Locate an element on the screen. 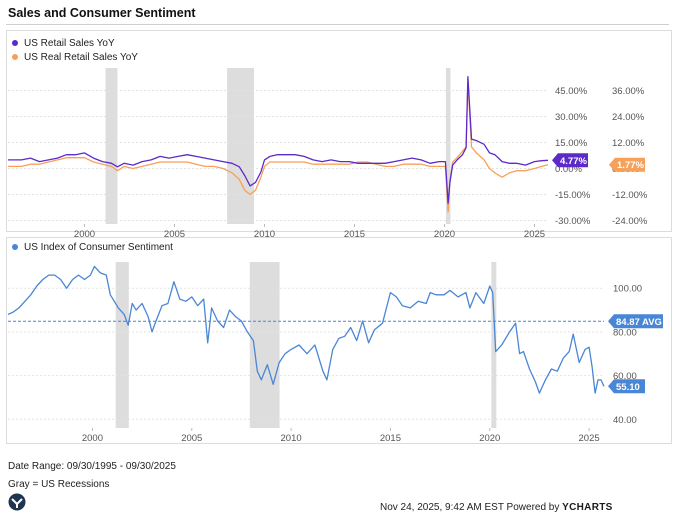 The image size is (675, 518). top-y-right-label-0: 36.00% is located at coordinates (628, 91).